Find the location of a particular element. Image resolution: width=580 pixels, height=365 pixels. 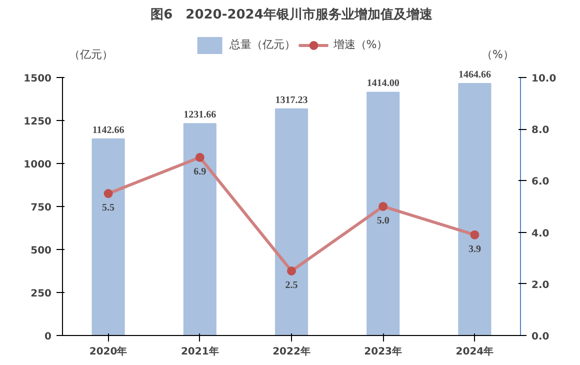

y2-tick-label: 8.0 is located at coordinates (541, 130).